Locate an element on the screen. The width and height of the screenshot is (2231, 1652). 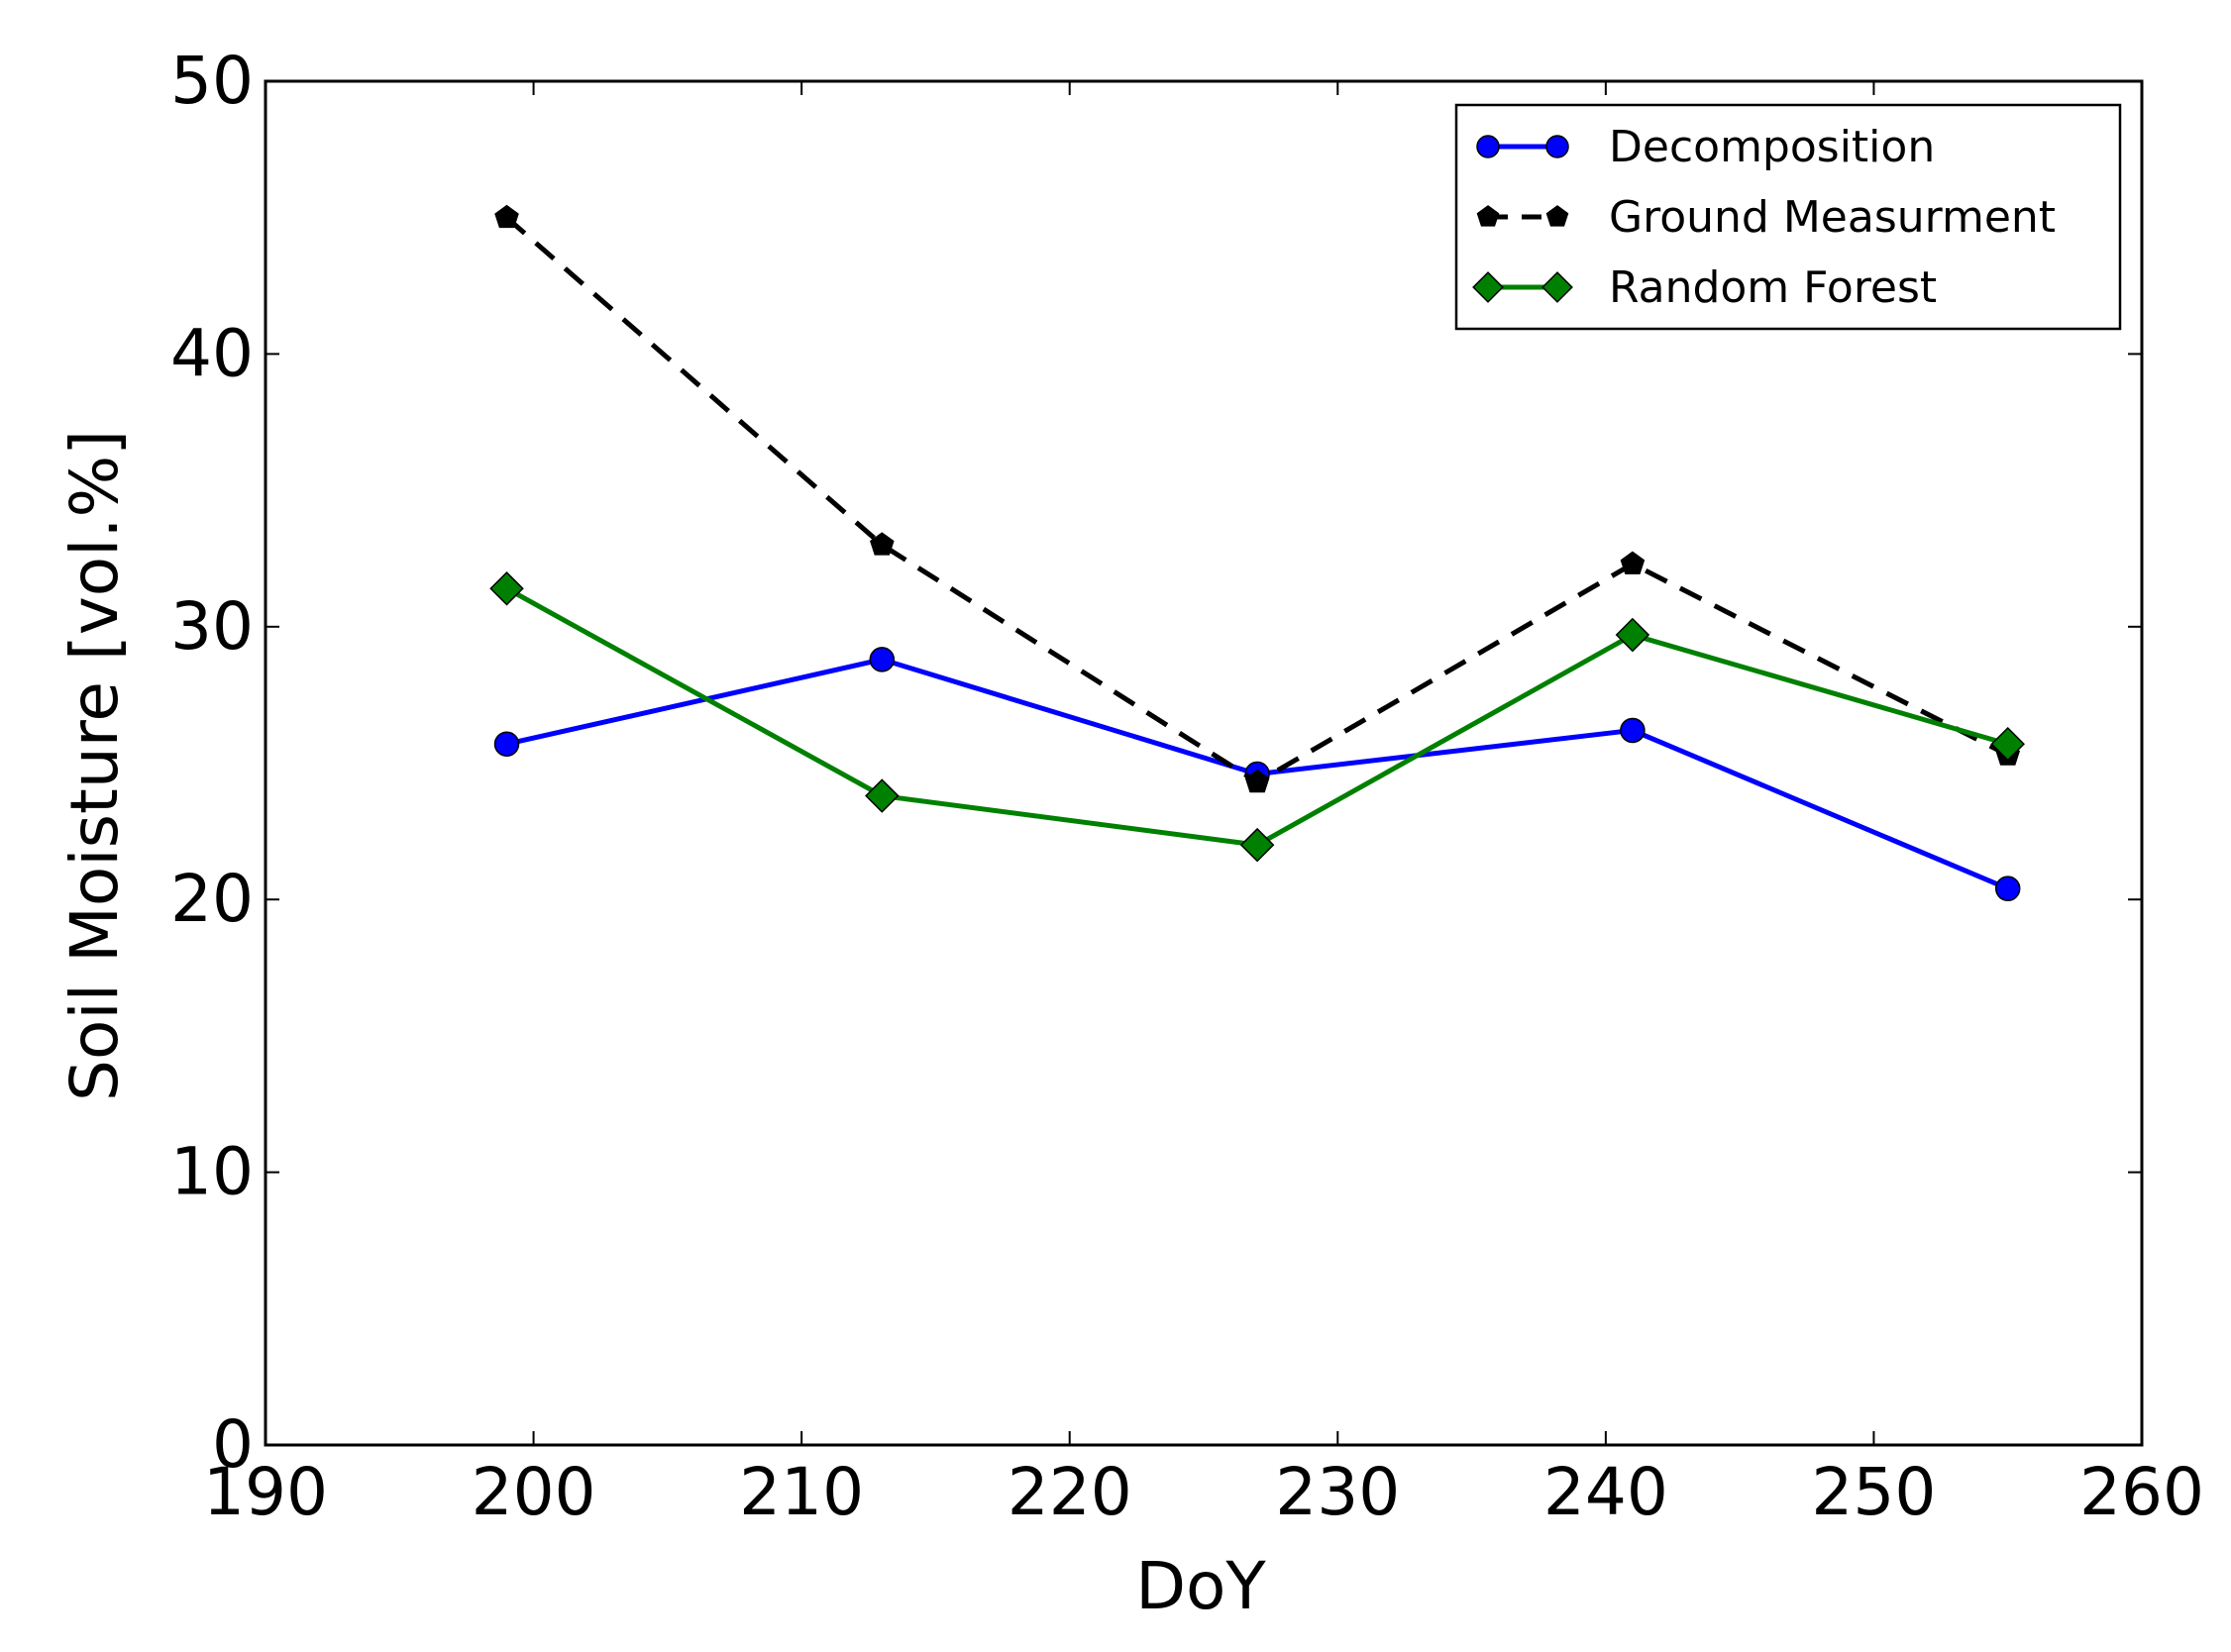
y-tick-label: 30 is located at coordinates (212, 626).